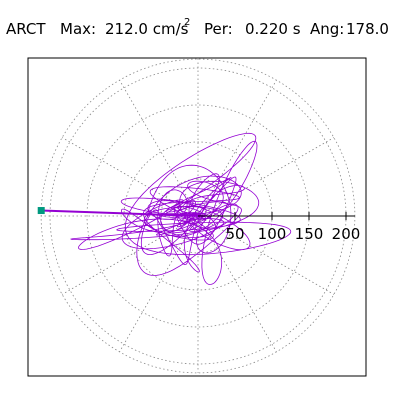  What do you see at coordinates (218, 29) in the screenshot?
I see `period-label: Per:` at bounding box center [218, 29].